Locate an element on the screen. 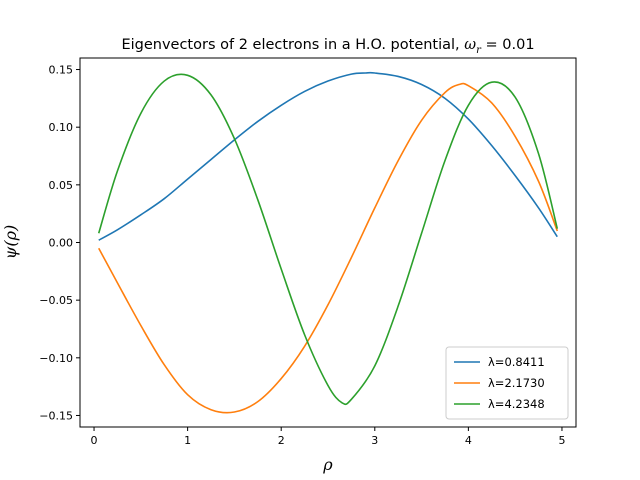  y-tick-label: 0.15 is located at coordinates (61, 70).